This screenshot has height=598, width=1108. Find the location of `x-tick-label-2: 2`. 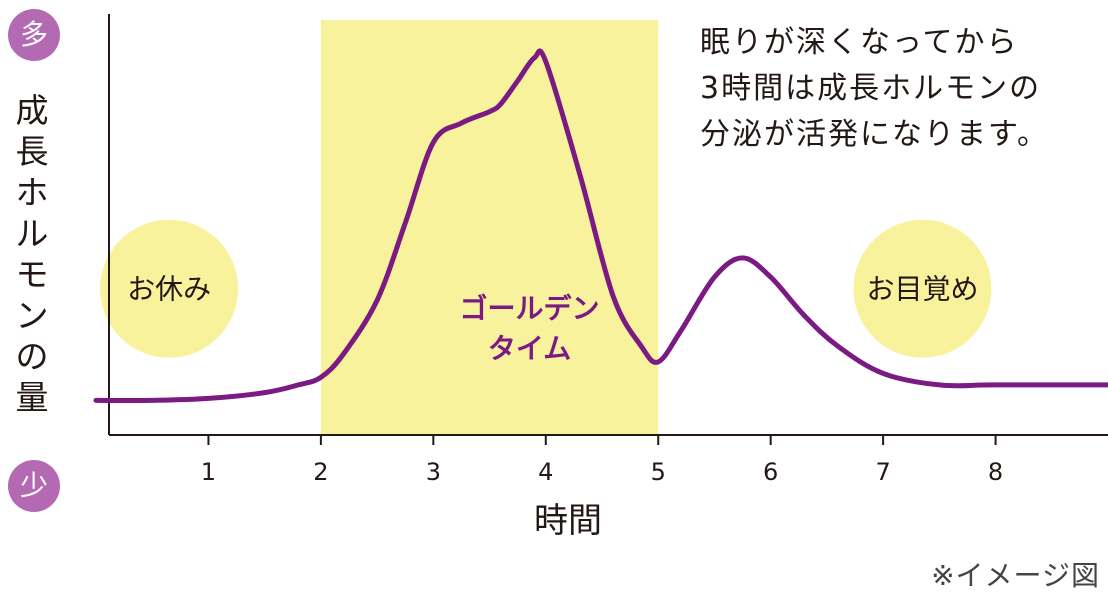

x-tick-label-2: 2 is located at coordinates (320, 472).